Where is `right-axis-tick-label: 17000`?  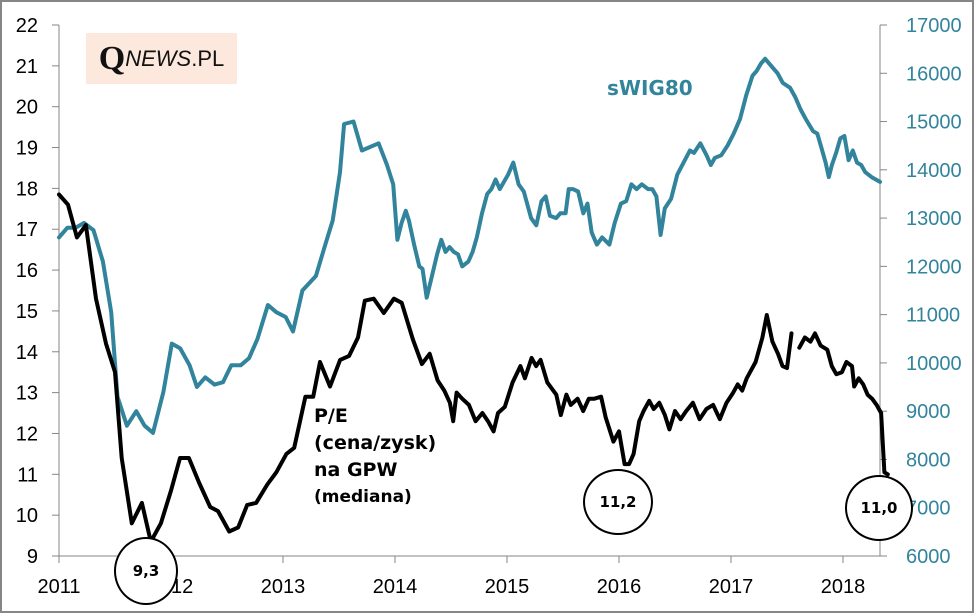
right-axis-tick-label: 17000 is located at coordinates (934, 26).